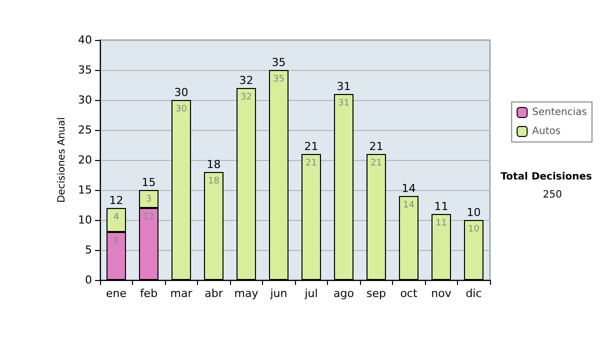  I want to click on text: 250, so click(552, 195).